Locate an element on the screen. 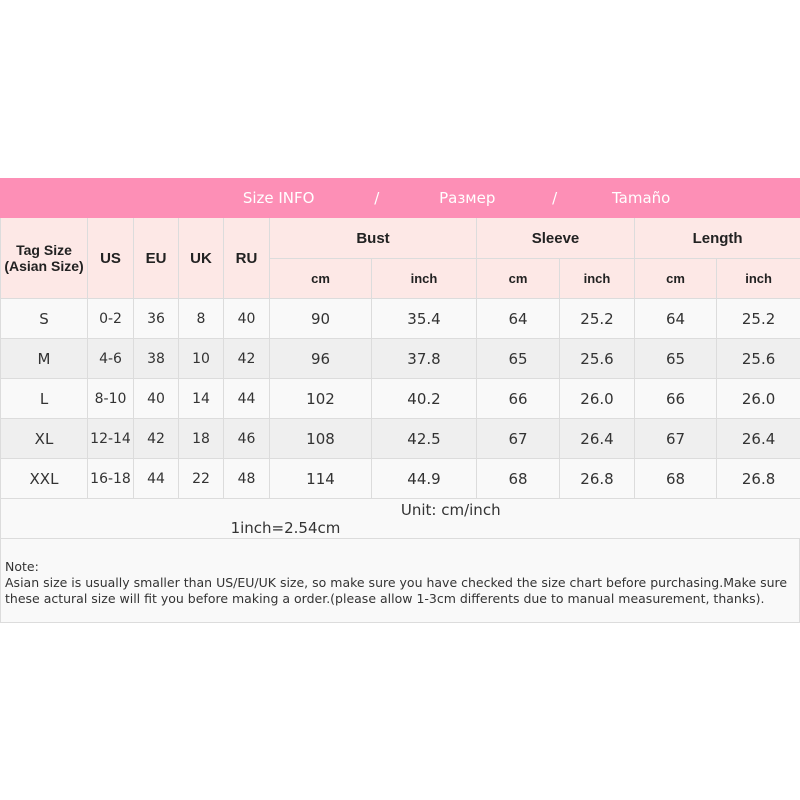  title-size-info: Size INFO is located at coordinates (278, 198).